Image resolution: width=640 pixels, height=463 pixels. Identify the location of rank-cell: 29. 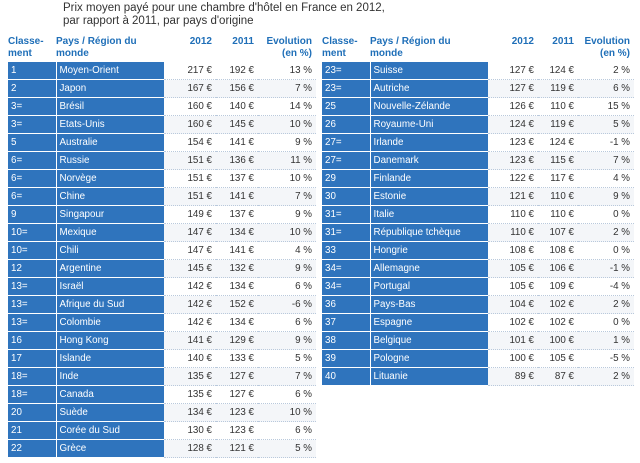
(346, 178).